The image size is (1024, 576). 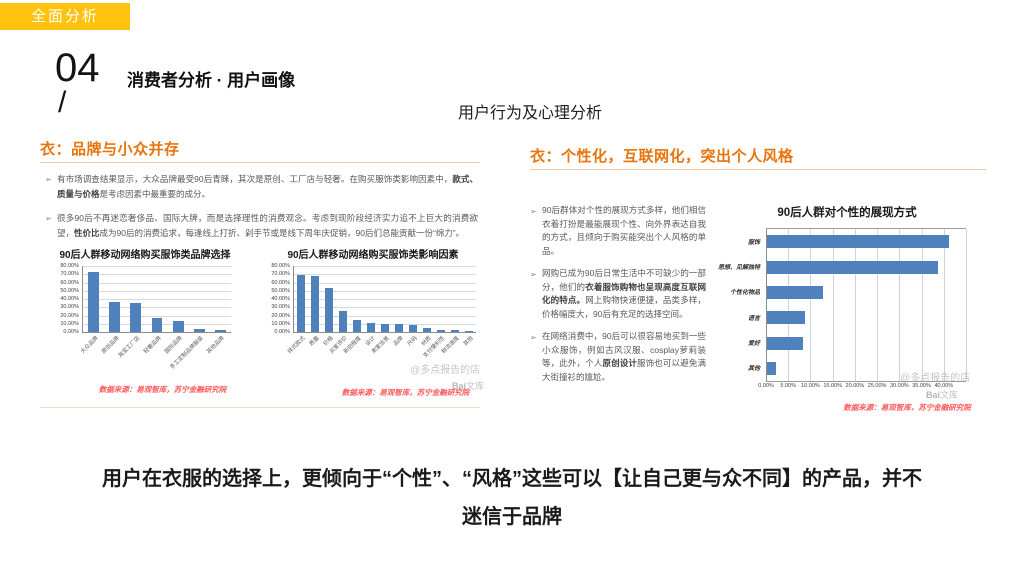 I want to click on y-category-label: 服饰, so click(x=753, y=242).